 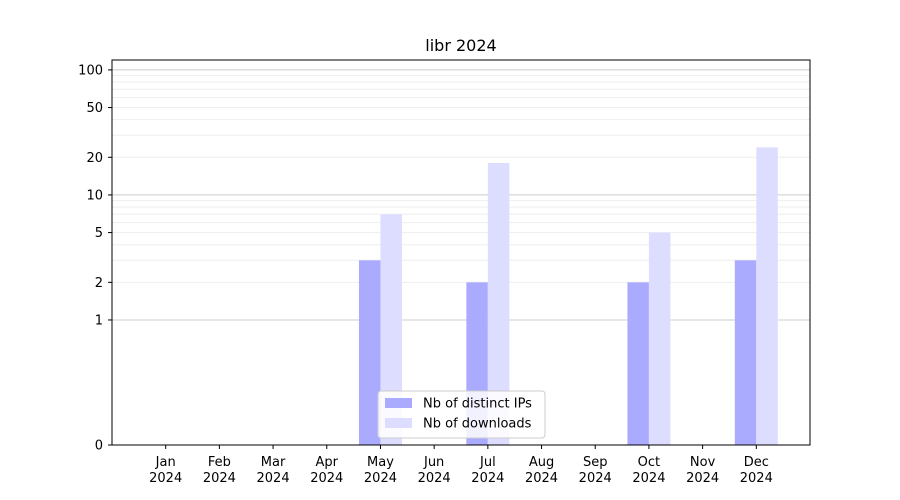 What do you see at coordinates (477, 424) in the screenshot?
I see `legend-label: Nb of downloads` at bounding box center [477, 424].